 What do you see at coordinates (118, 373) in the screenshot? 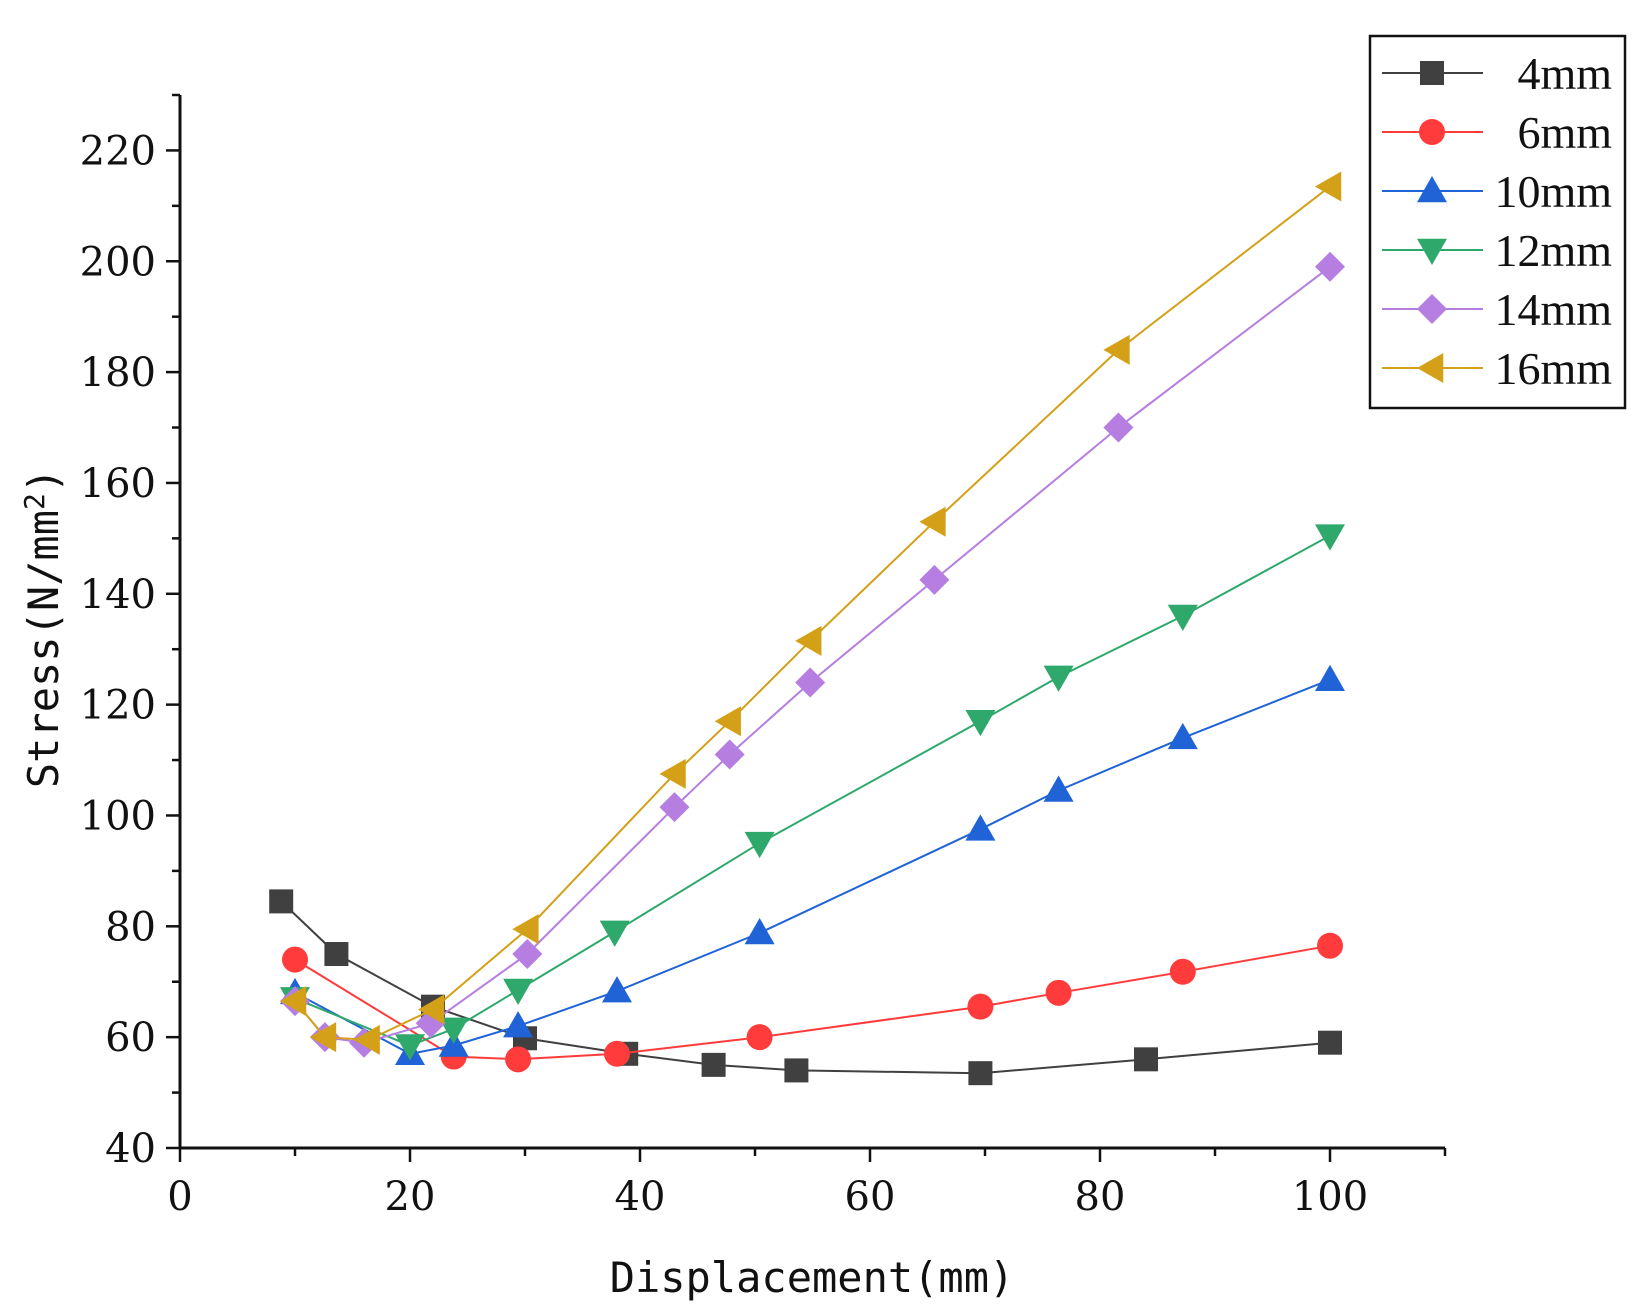
I see `y-tick-label: 180` at bounding box center [118, 373].